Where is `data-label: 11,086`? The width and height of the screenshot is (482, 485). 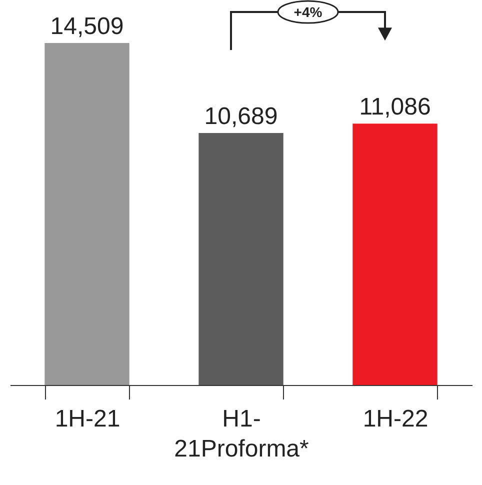
data-label: 11,086 is located at coordinates (395, 107).